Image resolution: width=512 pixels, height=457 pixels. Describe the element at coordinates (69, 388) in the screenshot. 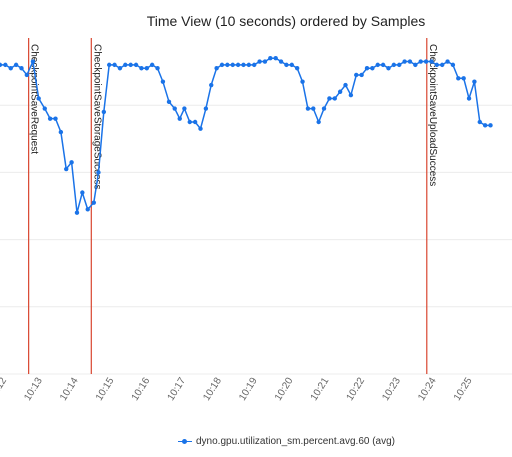

I see `x-tick-label: 10:14` at that location.